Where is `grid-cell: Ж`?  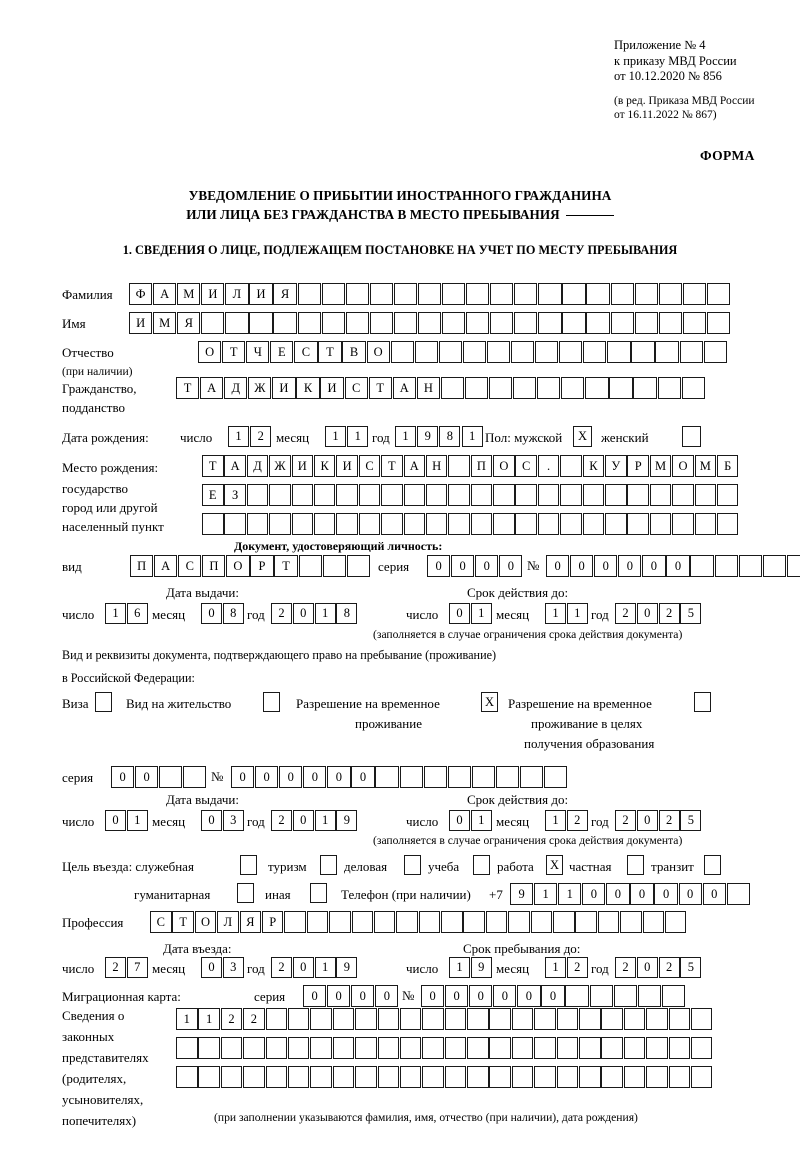
grid-cell: Ж is located at coordinates (280, 466).